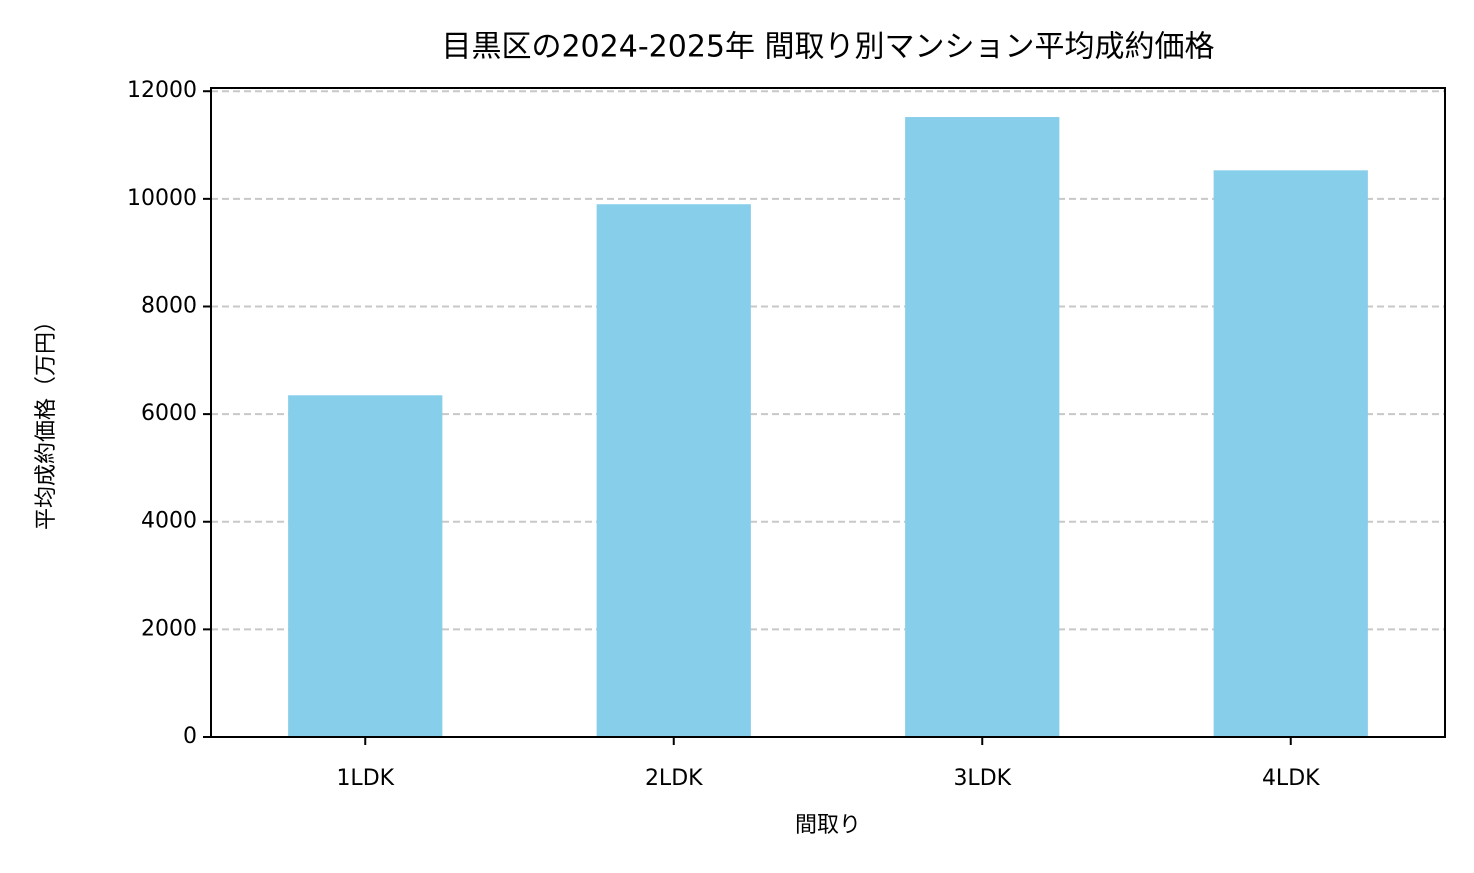 The height and width of the screenshot is (873, 1474). I want to click on y-tick-label: 2000, so click(169, 628).